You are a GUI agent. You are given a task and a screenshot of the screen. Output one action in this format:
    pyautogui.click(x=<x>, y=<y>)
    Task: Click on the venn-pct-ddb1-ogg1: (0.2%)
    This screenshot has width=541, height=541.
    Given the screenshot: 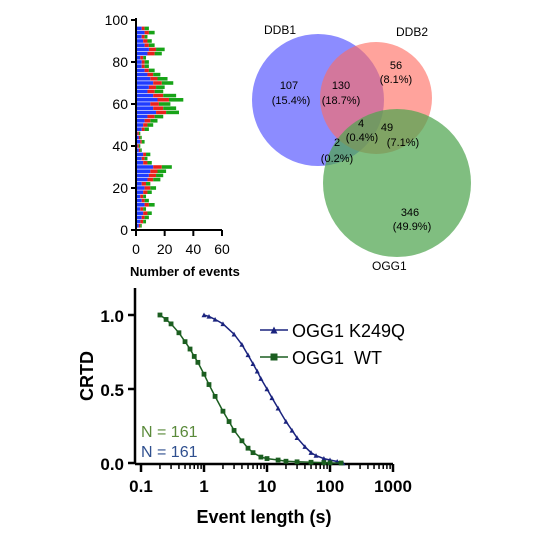 What is the action you would take?
    pyautogui.click(x=337, y=159)
    